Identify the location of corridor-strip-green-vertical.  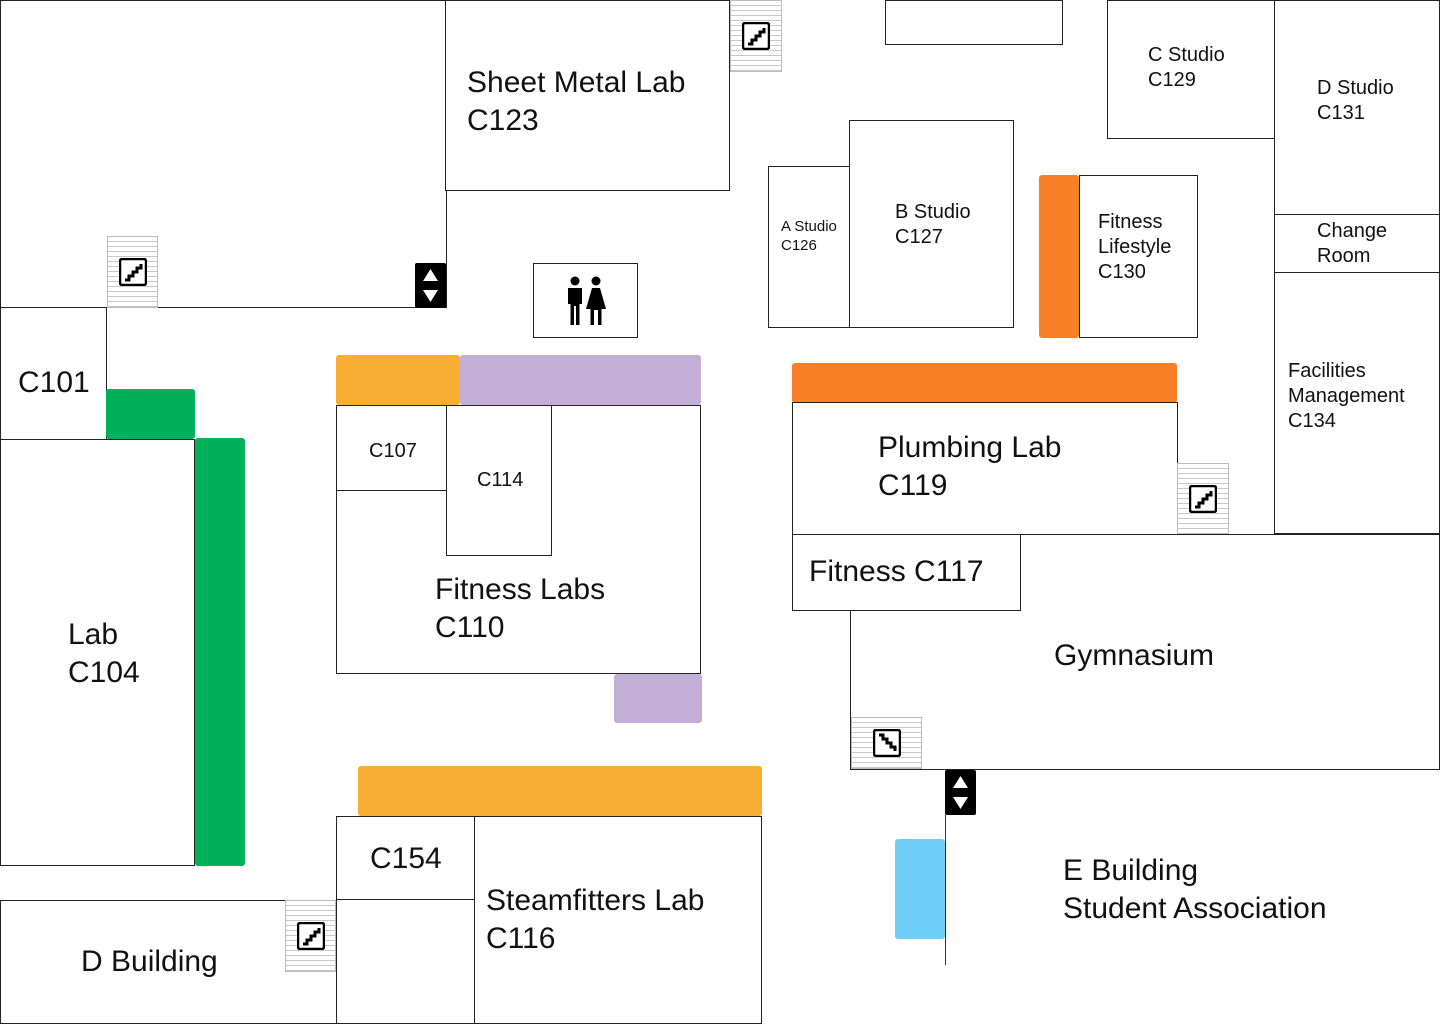
(220, 652).